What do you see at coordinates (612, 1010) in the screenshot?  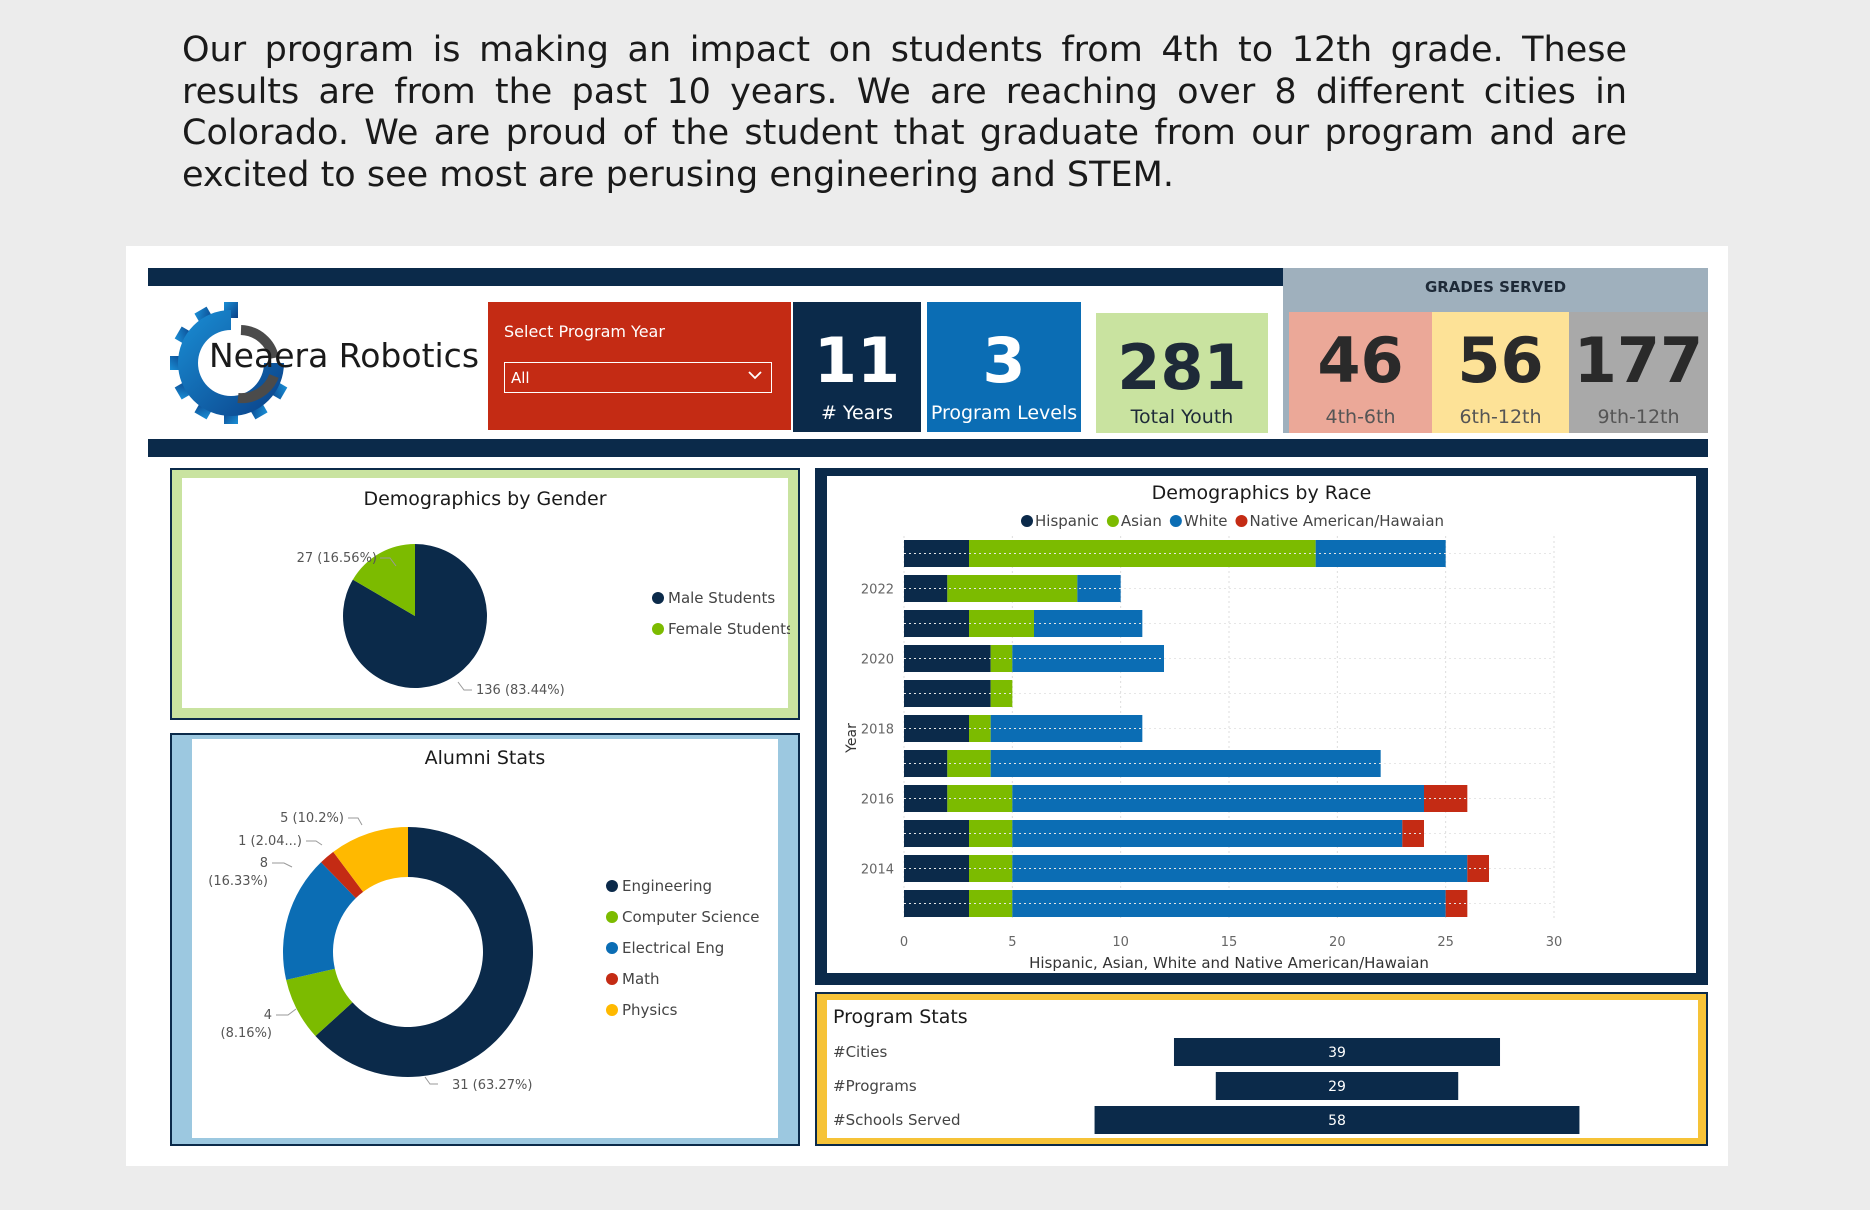 I see `legend-marker-physics` at bounding box center [612, 1010].